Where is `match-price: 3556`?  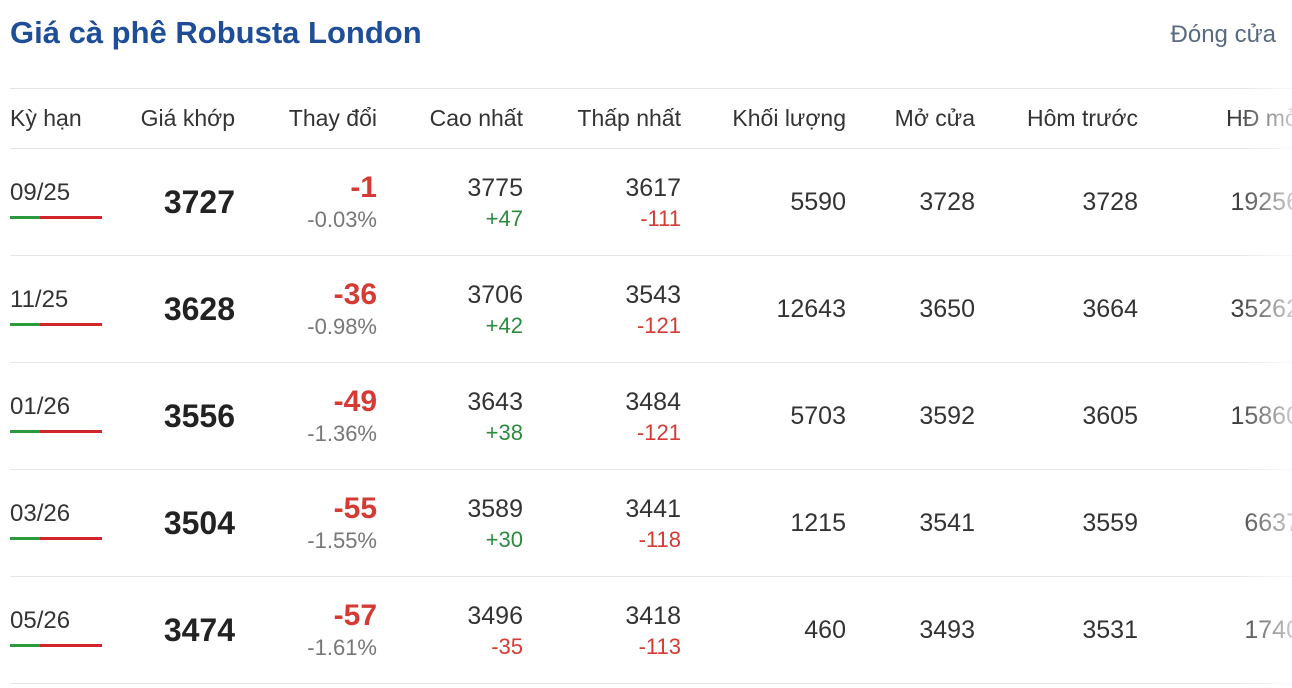 match-price: 3556 is located at coordinates (199, 415).